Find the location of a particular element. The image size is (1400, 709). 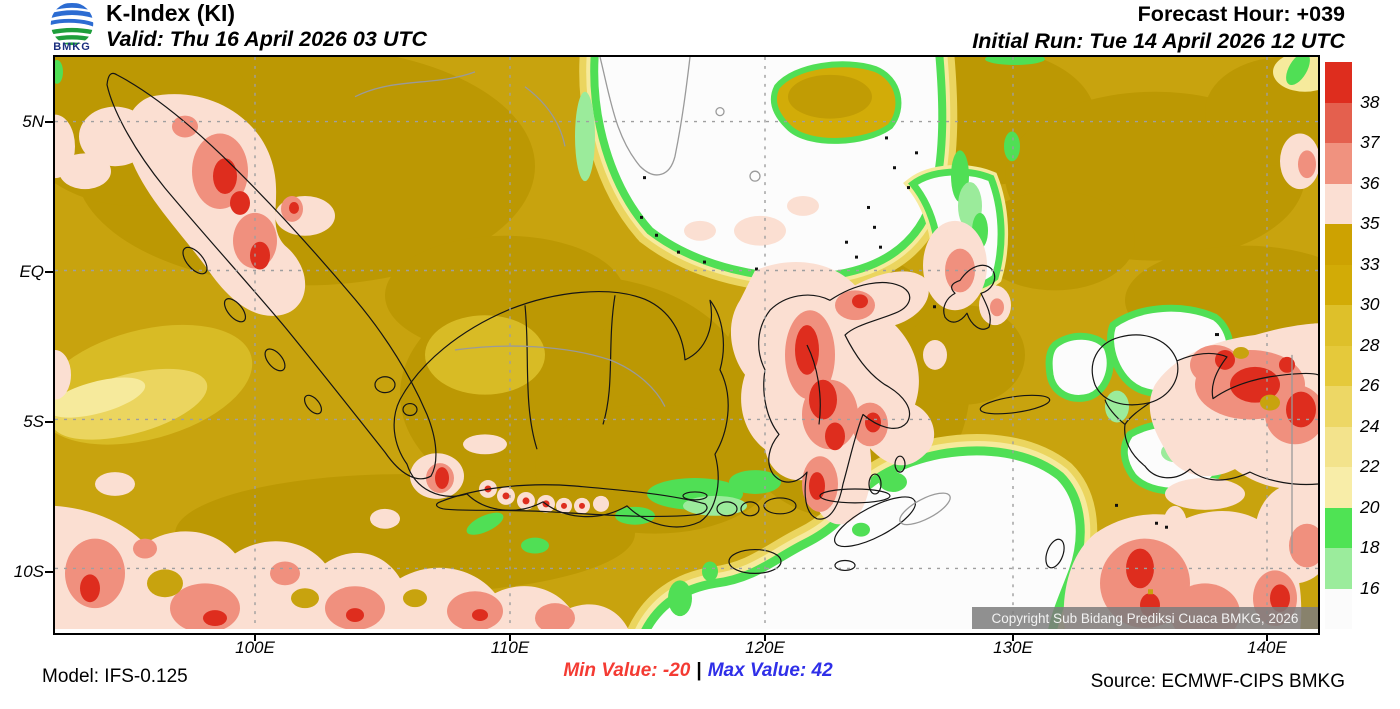

colorbar-tick-label: 18 is located at coordinates (1370, 547).